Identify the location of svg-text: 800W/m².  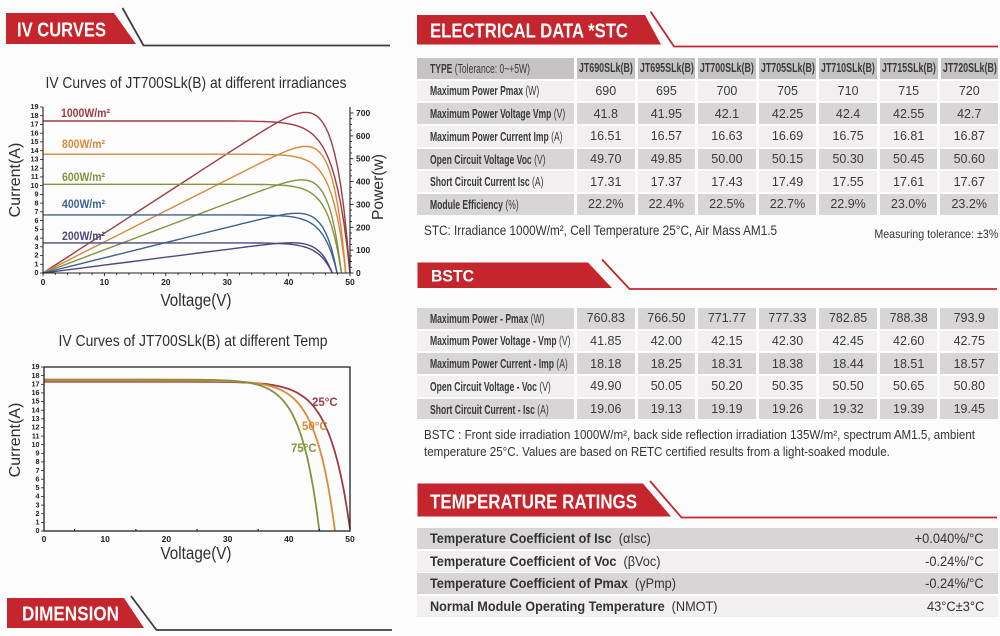
(83, 144).